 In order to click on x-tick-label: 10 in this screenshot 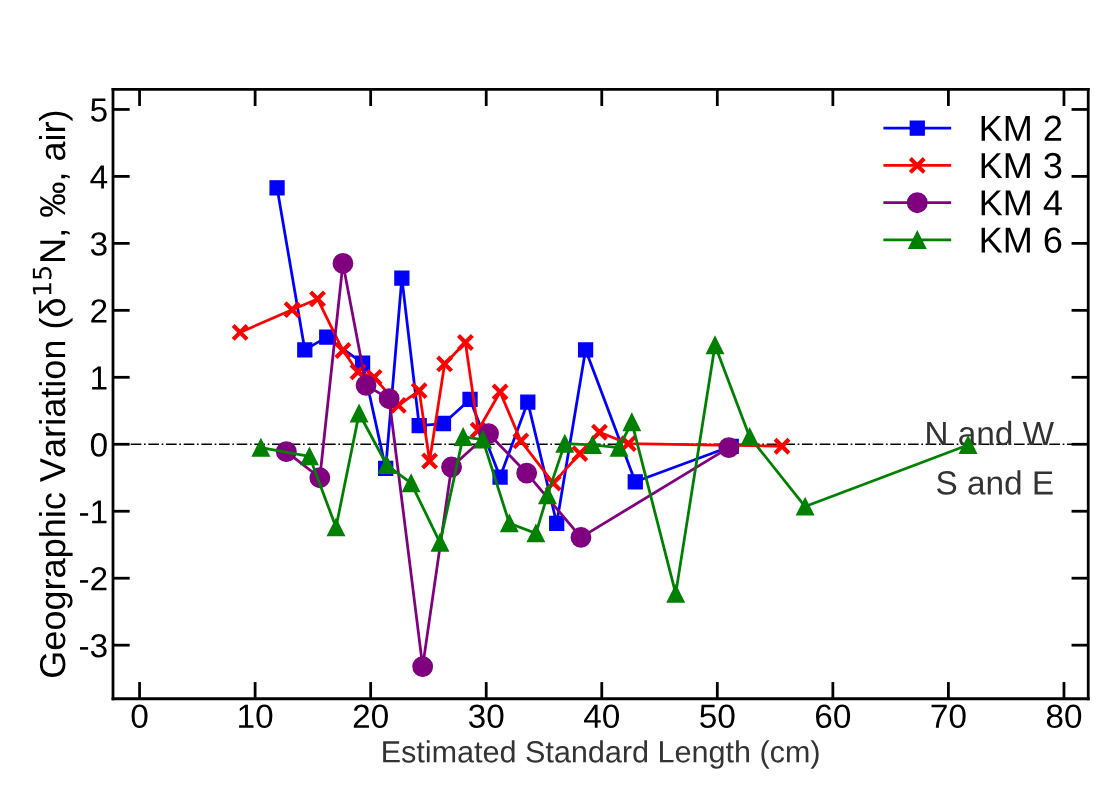, I will do `click(256, 716)`.